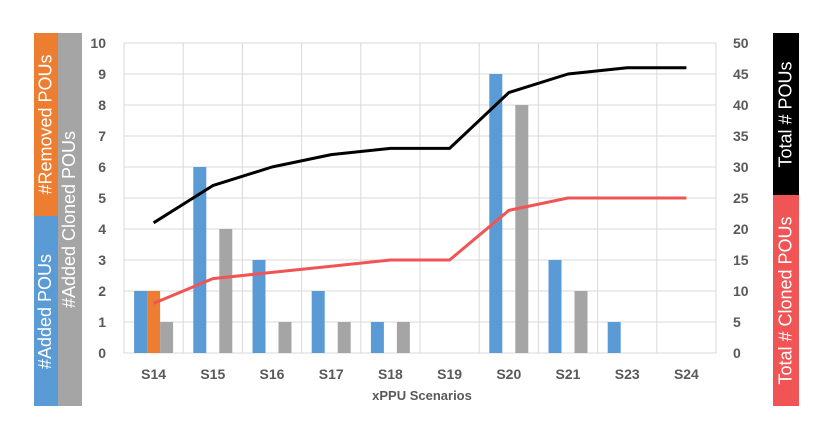 The width and height of the screenshot is (830, 438). I want to click on added-pous-axis-title: #Added POUs, so click(46, 311).